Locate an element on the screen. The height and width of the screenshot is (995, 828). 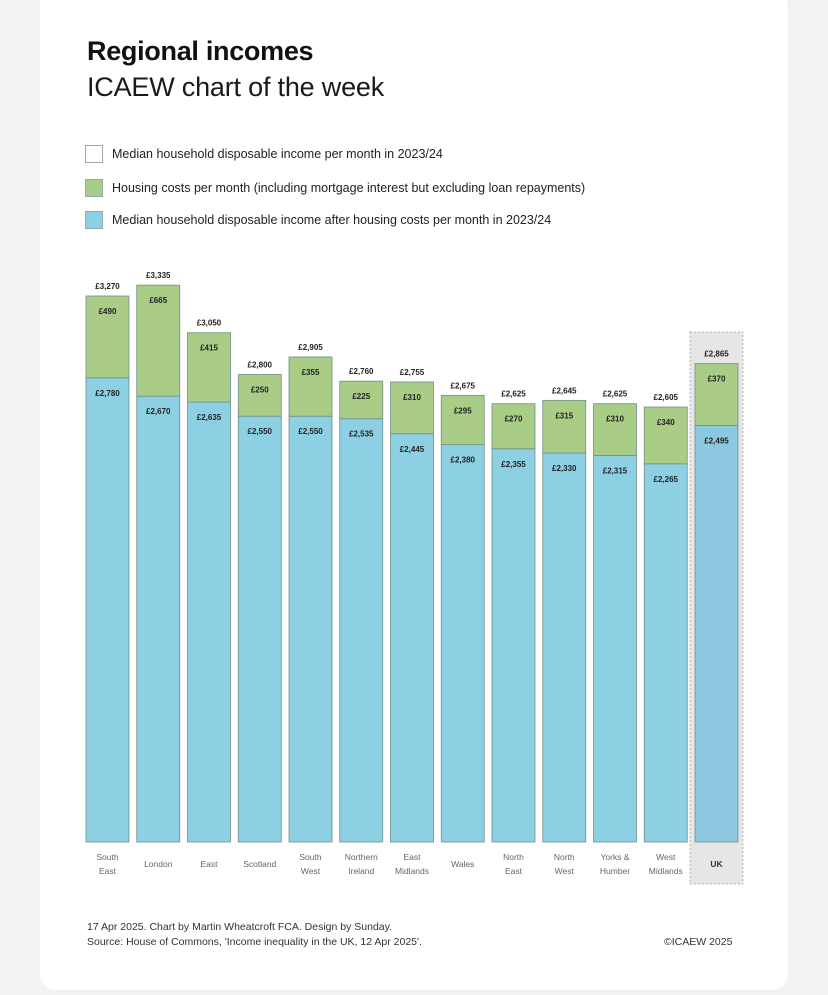
total-label: £3,270 is located at coordinates (107, 286).